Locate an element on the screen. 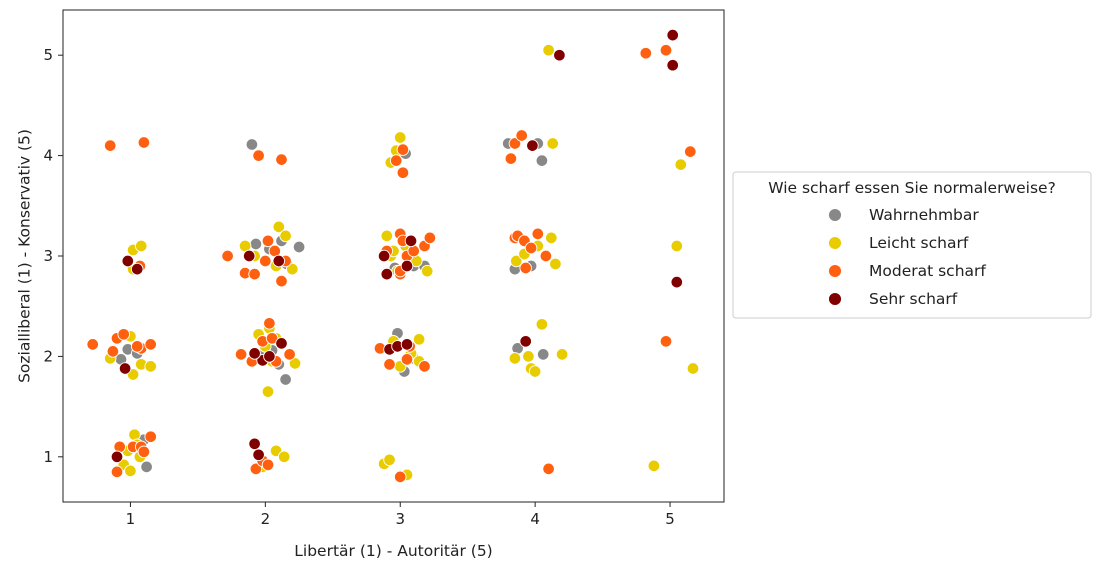 The height and width of the screenshot is (566, 1100). x-axis-label: Libertär (1) - Autoritär (5) is located at coordinates (393, 551).